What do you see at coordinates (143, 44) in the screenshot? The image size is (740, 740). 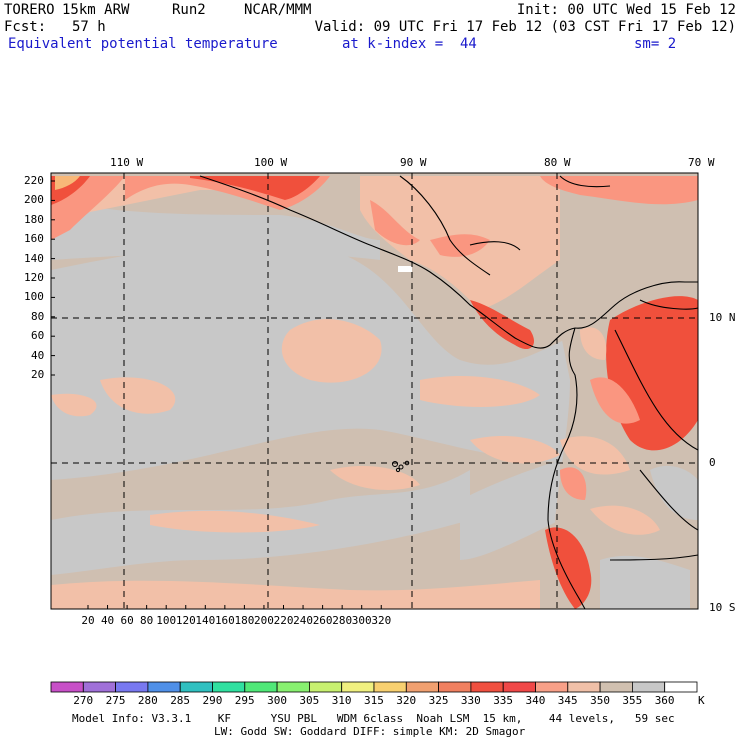 I see `field-name: Equivalent potential temperature` at bounding box center [143, 44].